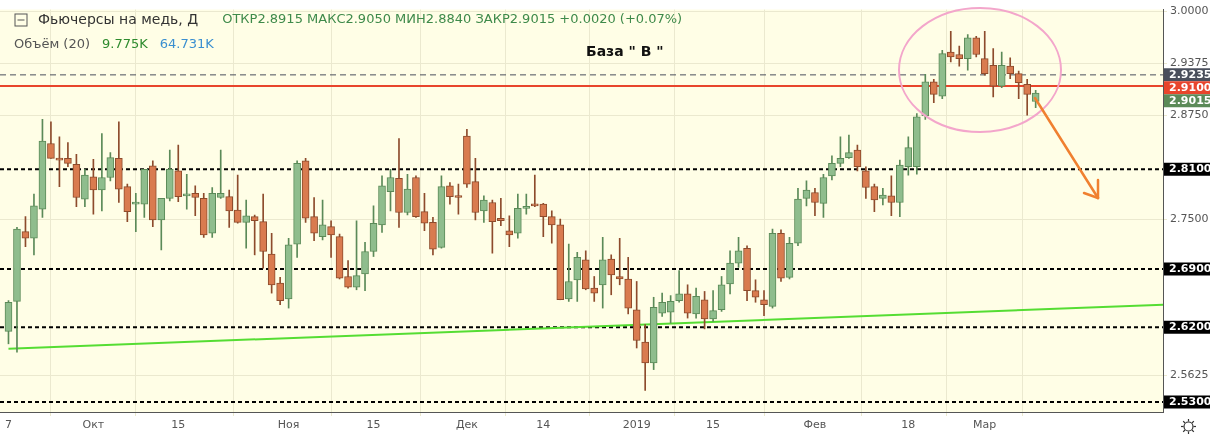  Describe the element at coordinates (8, 425) in the screenshot. I see `x-tick-label: 7` at that location.